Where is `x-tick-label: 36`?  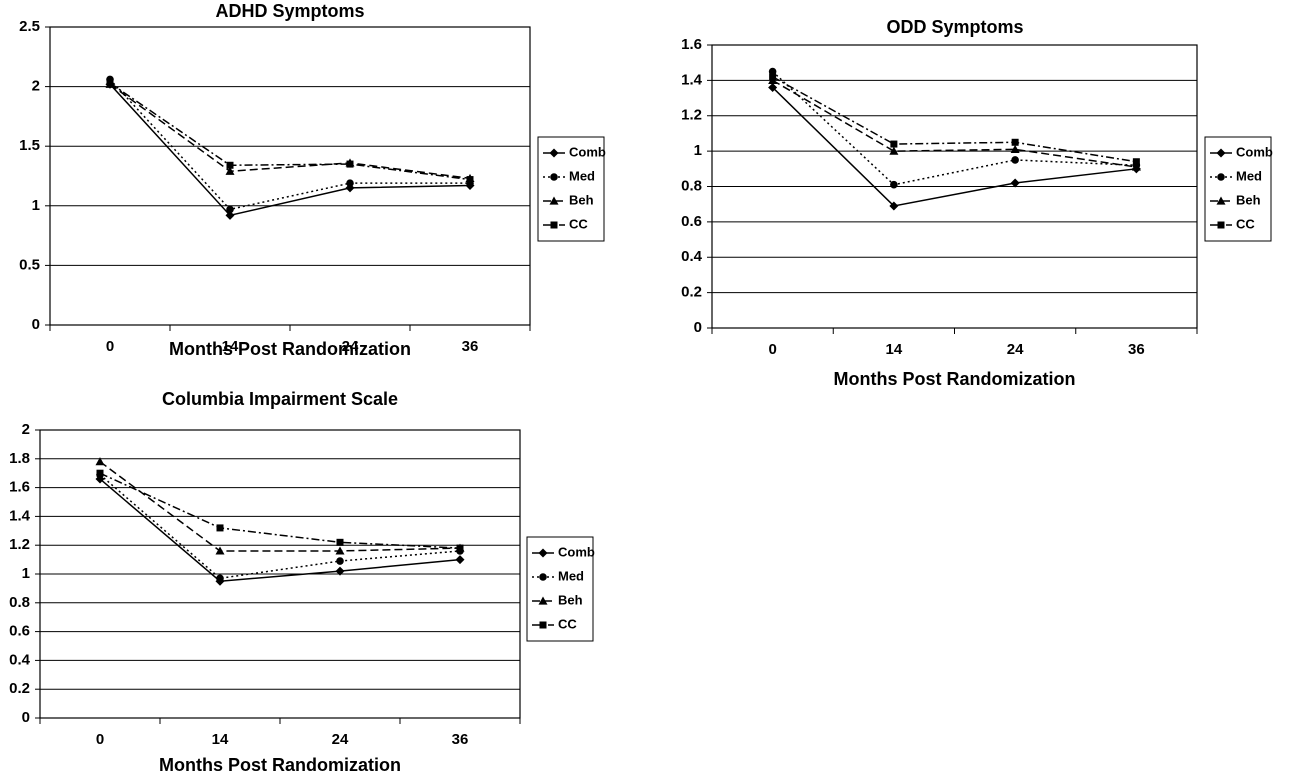
x-tick-label: 36 is located at coordinates (460, 739).